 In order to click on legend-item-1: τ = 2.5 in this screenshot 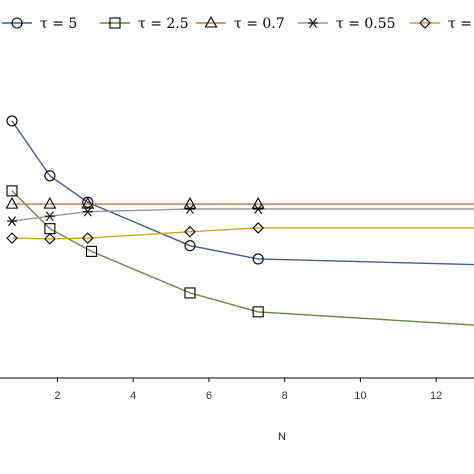, I will do `click(144, 24)`.